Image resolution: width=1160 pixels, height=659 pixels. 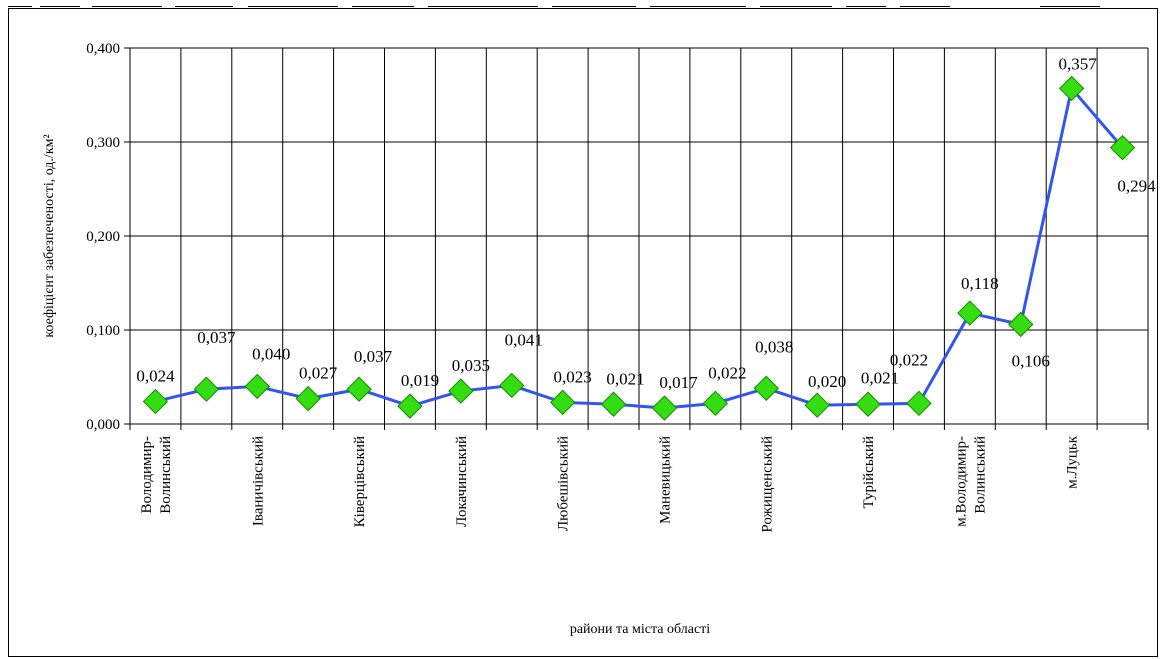 What do you see at coordinates (564, 483) in the screenshot?
I see `x-tick-label: Любешівський` at bounding box center [564, 483].